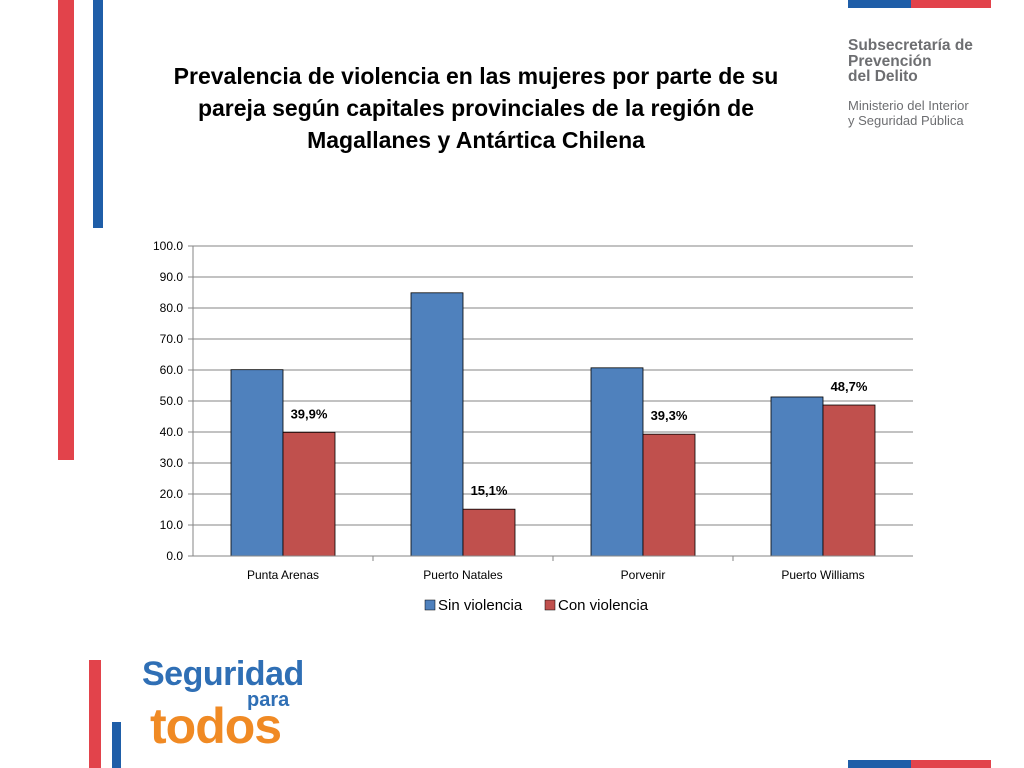 This screenshot has width=1024, height=768. Describe the element at coordinates (174, 556) in the screenshot. I see `y-tick-label: 0.0` at that location.